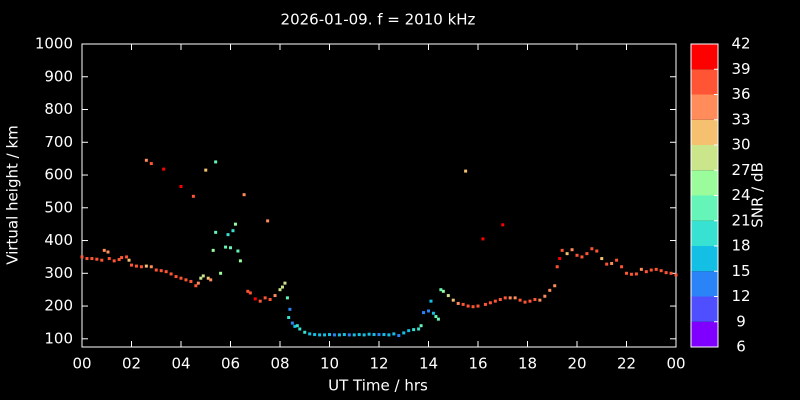 This screenshot has height=400, width=800. What do you see at coordinates (740, 170) in the screenshot?
I see `colorbar-tick-label: 27` at bounding box center [740, 170].